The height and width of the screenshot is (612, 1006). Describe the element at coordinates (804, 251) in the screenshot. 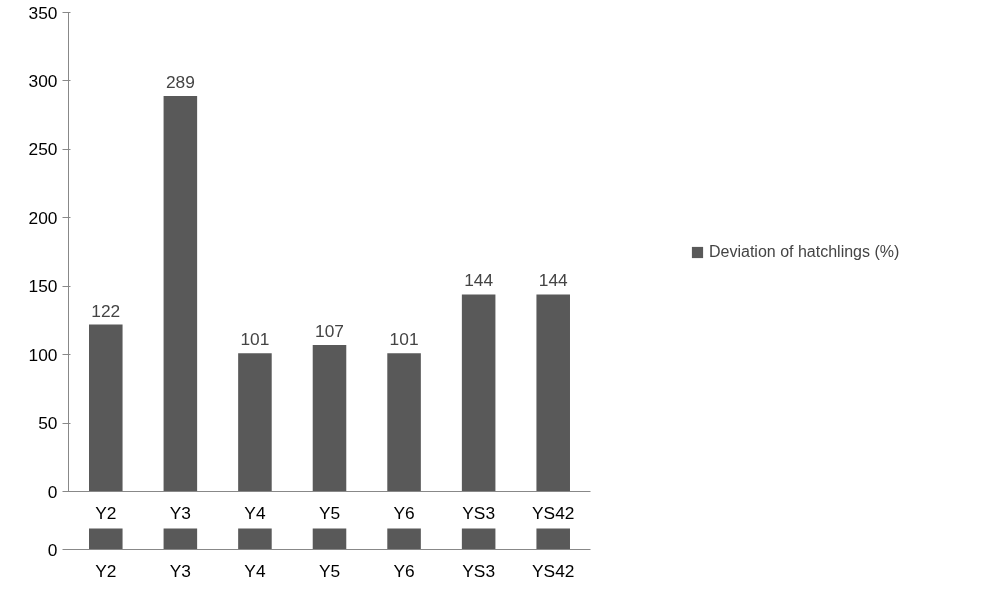

I see `legend-label: Deviation of hatchlings (%)` at that location.